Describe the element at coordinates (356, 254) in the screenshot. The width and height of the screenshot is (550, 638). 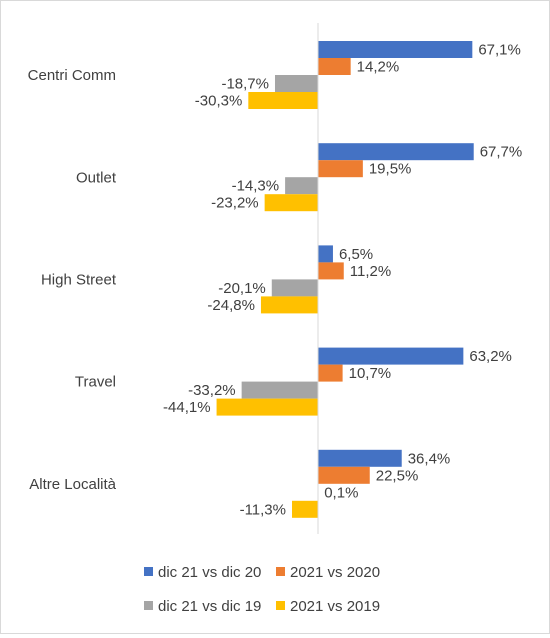
I see `data-label-high-street-series-1: 6,5%` at that location.